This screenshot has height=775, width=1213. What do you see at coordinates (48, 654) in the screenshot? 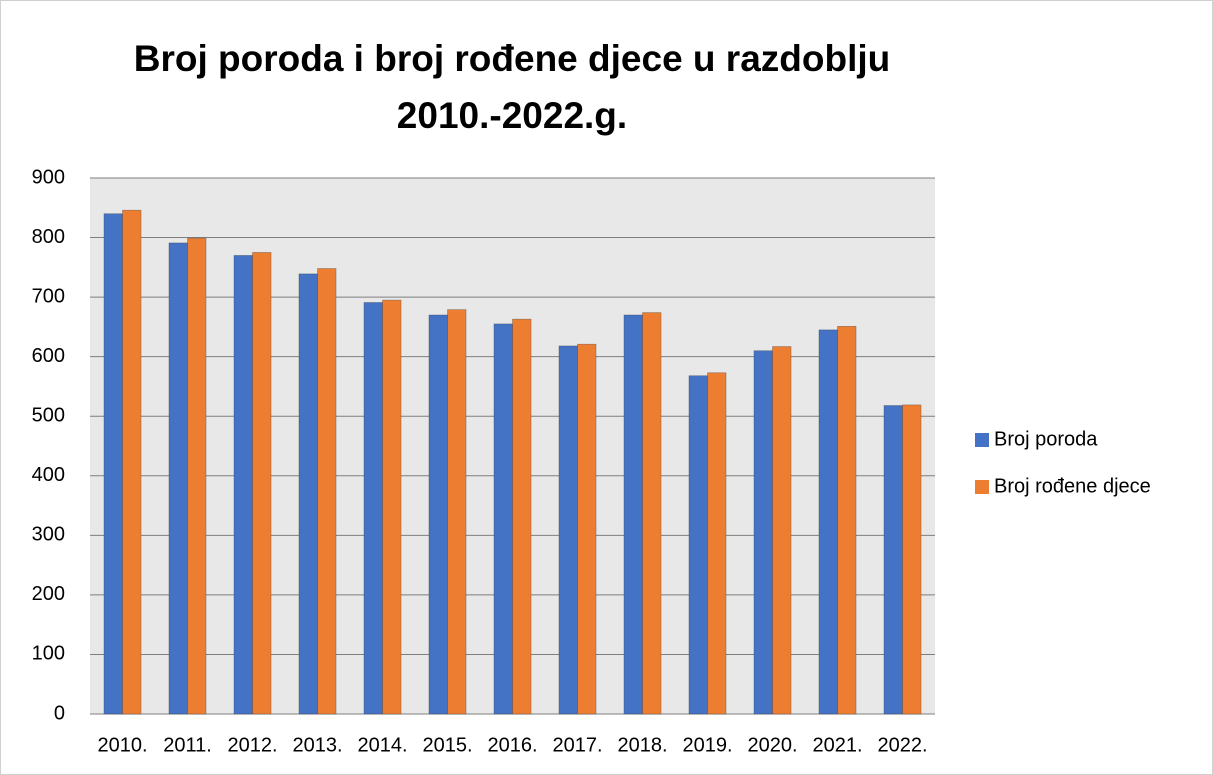
I see `y-tick-label: 100` at bounding box center [48, 654].